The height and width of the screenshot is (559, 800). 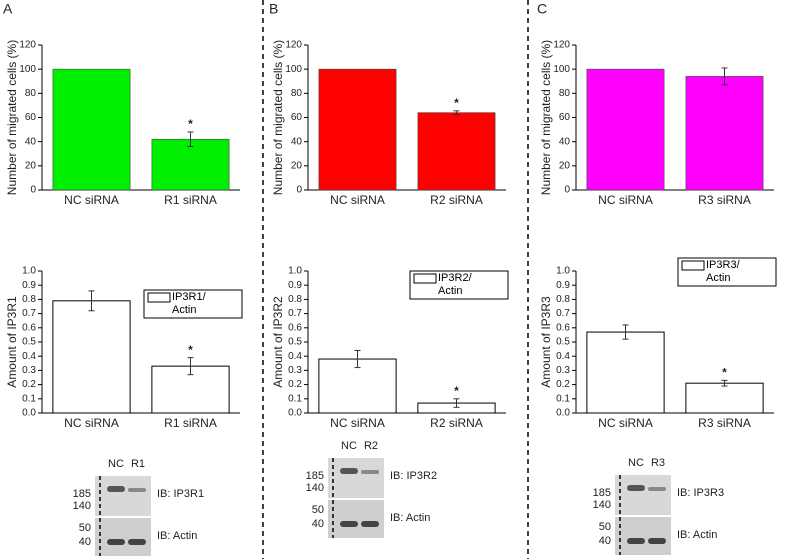 I want to click on x-tick-label: R3 siRNA, so click(x=724, y=423).